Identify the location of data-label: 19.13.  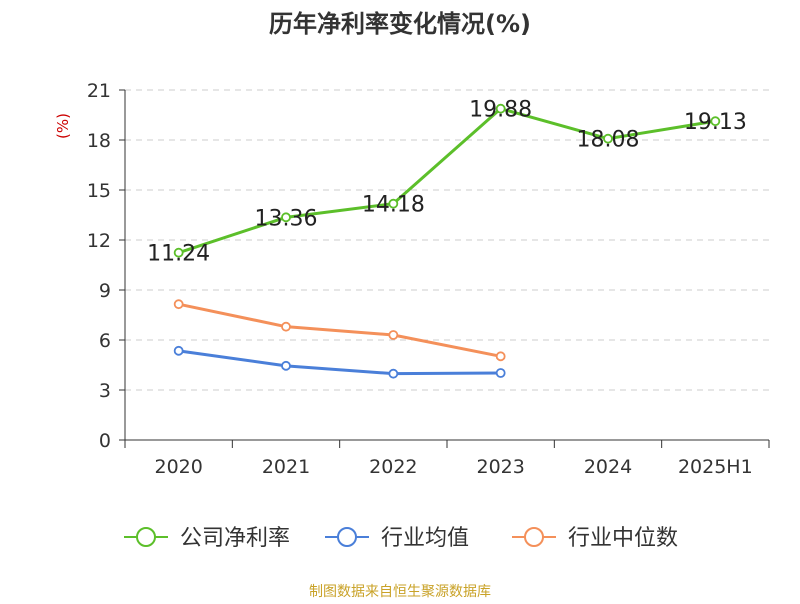
(715, 122).